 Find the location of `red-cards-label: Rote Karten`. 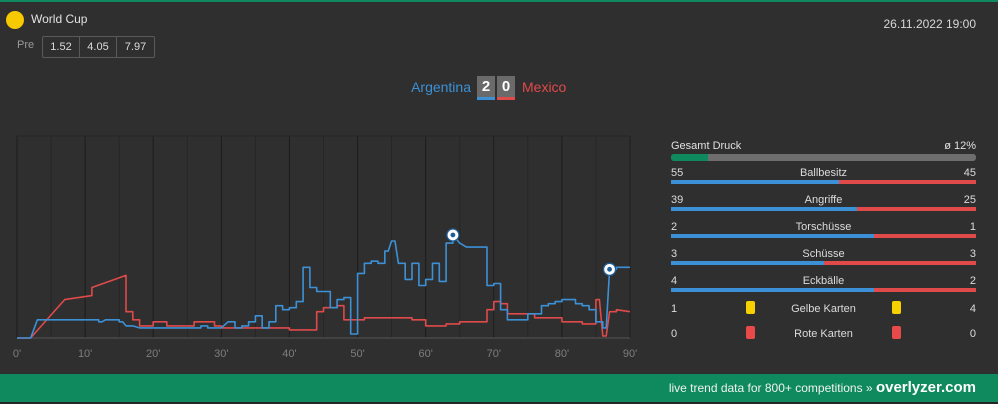

red-cards-label: Rote Karten is located at coordinates (823, 334).